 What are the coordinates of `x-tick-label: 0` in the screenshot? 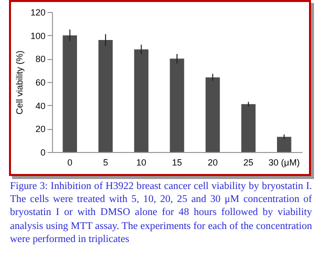 It's located at (69, 163).